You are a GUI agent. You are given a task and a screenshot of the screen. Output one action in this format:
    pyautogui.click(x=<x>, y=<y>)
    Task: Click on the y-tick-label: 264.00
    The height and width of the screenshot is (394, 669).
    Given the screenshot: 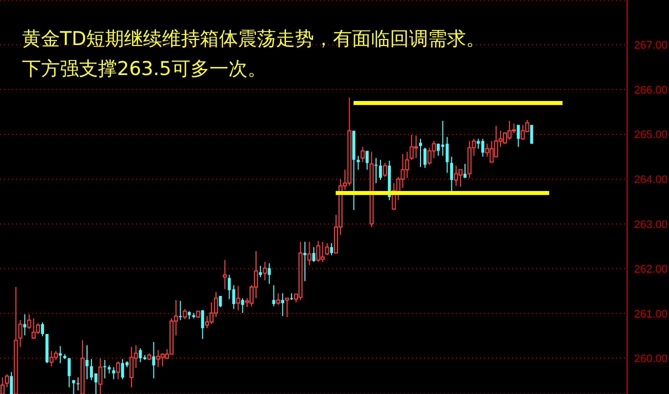 What is the action you would take?
    pyautogui.click(x=651, y=180)
    